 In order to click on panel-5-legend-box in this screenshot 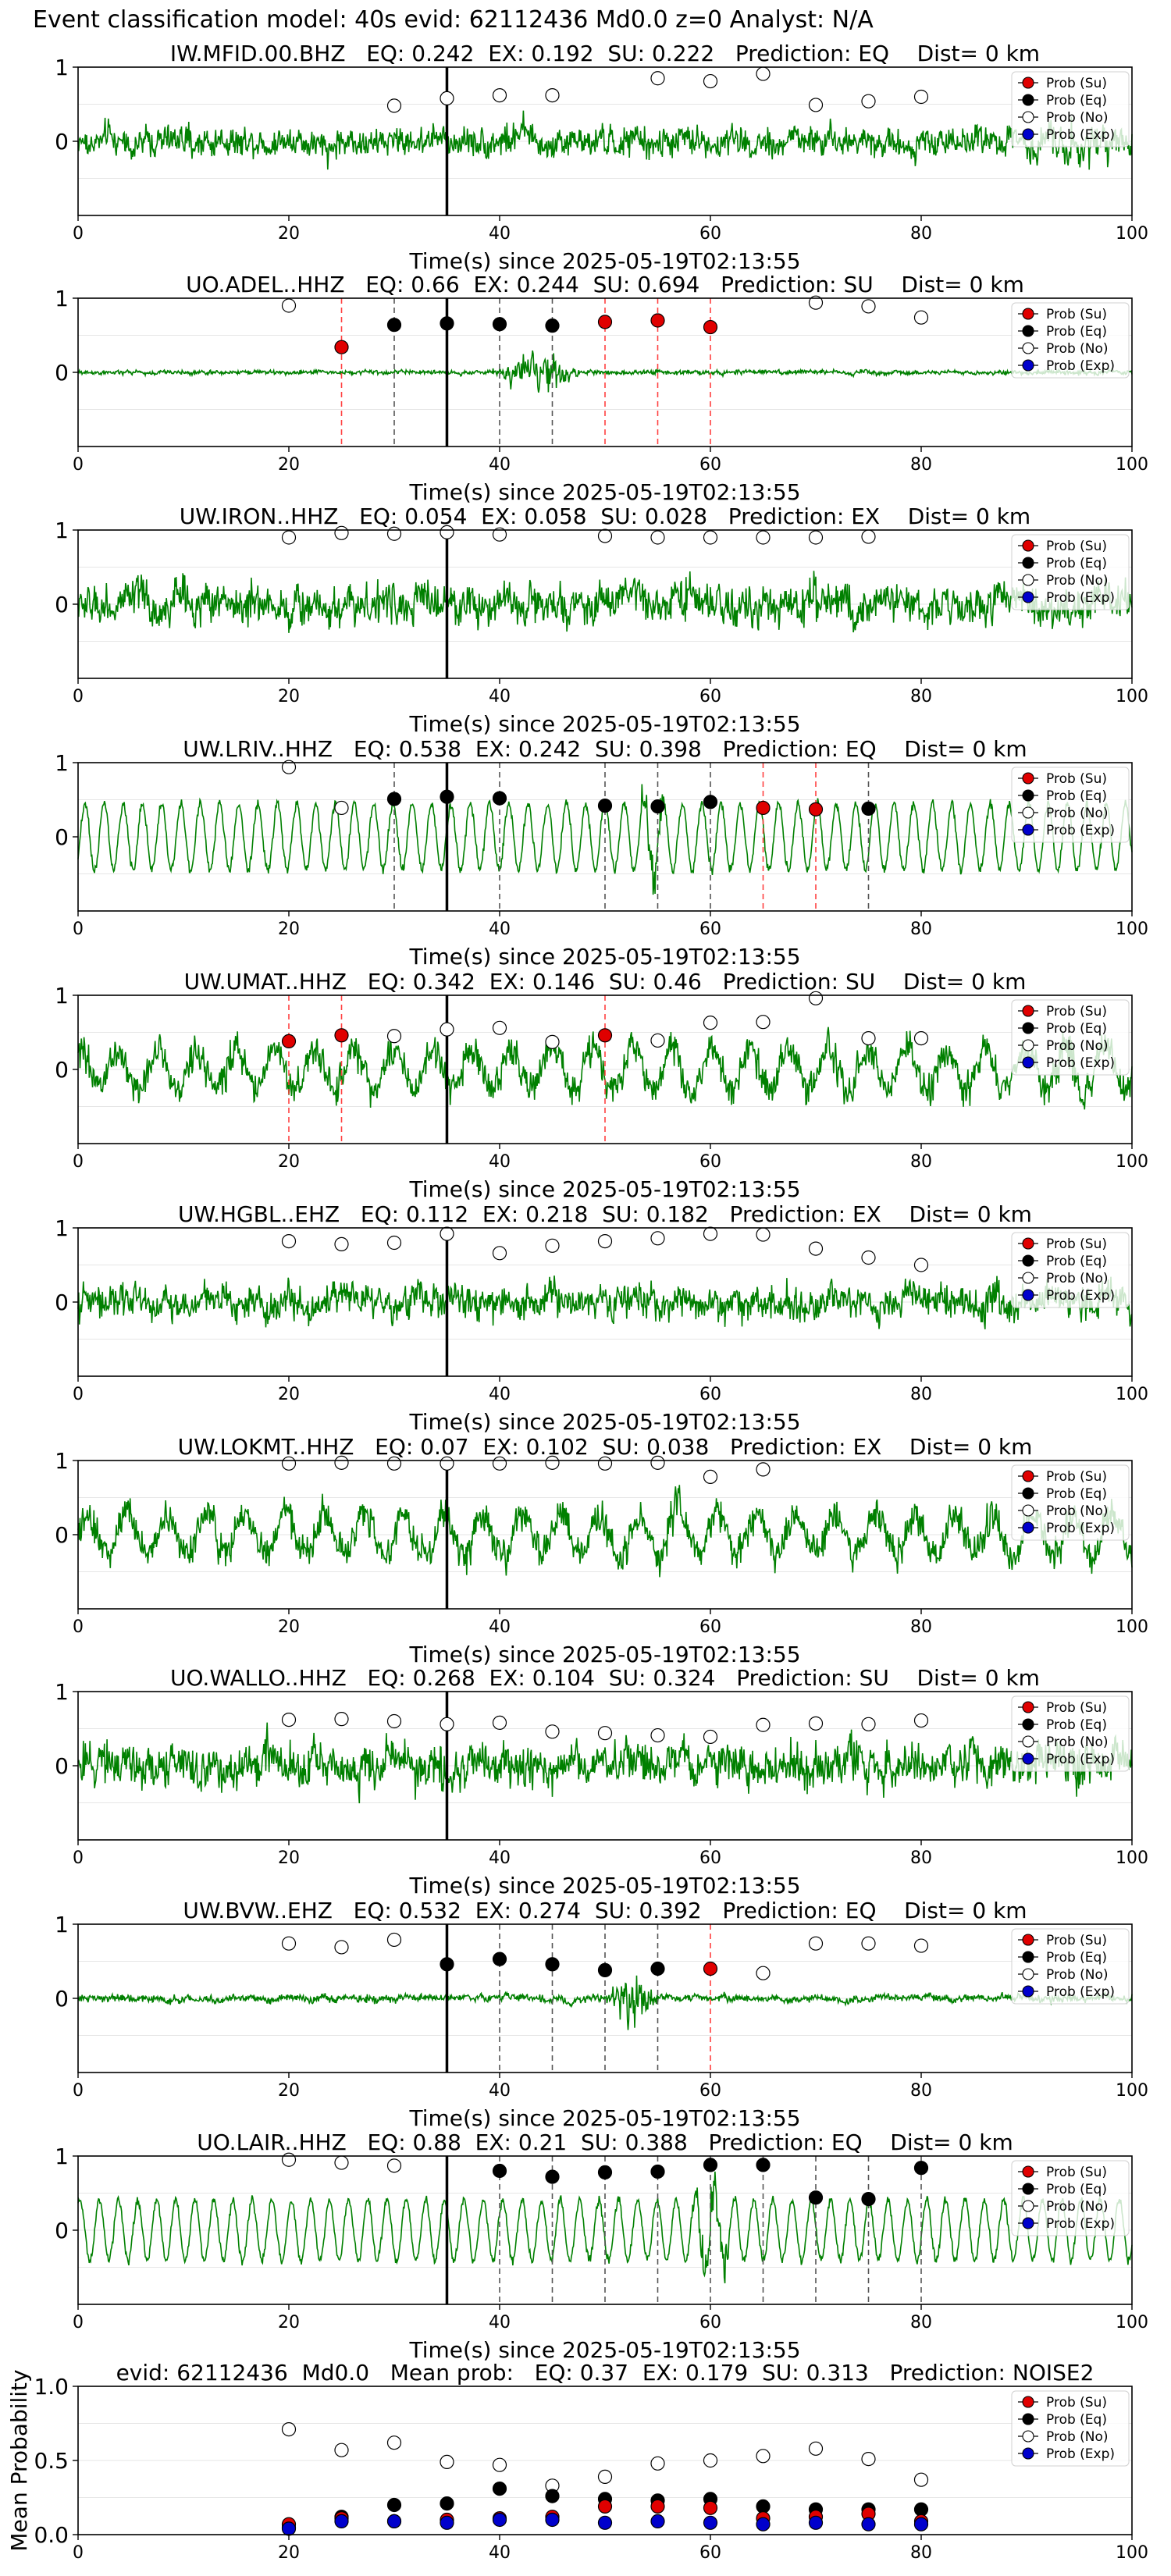, I will do `click(1070, 1037)`.